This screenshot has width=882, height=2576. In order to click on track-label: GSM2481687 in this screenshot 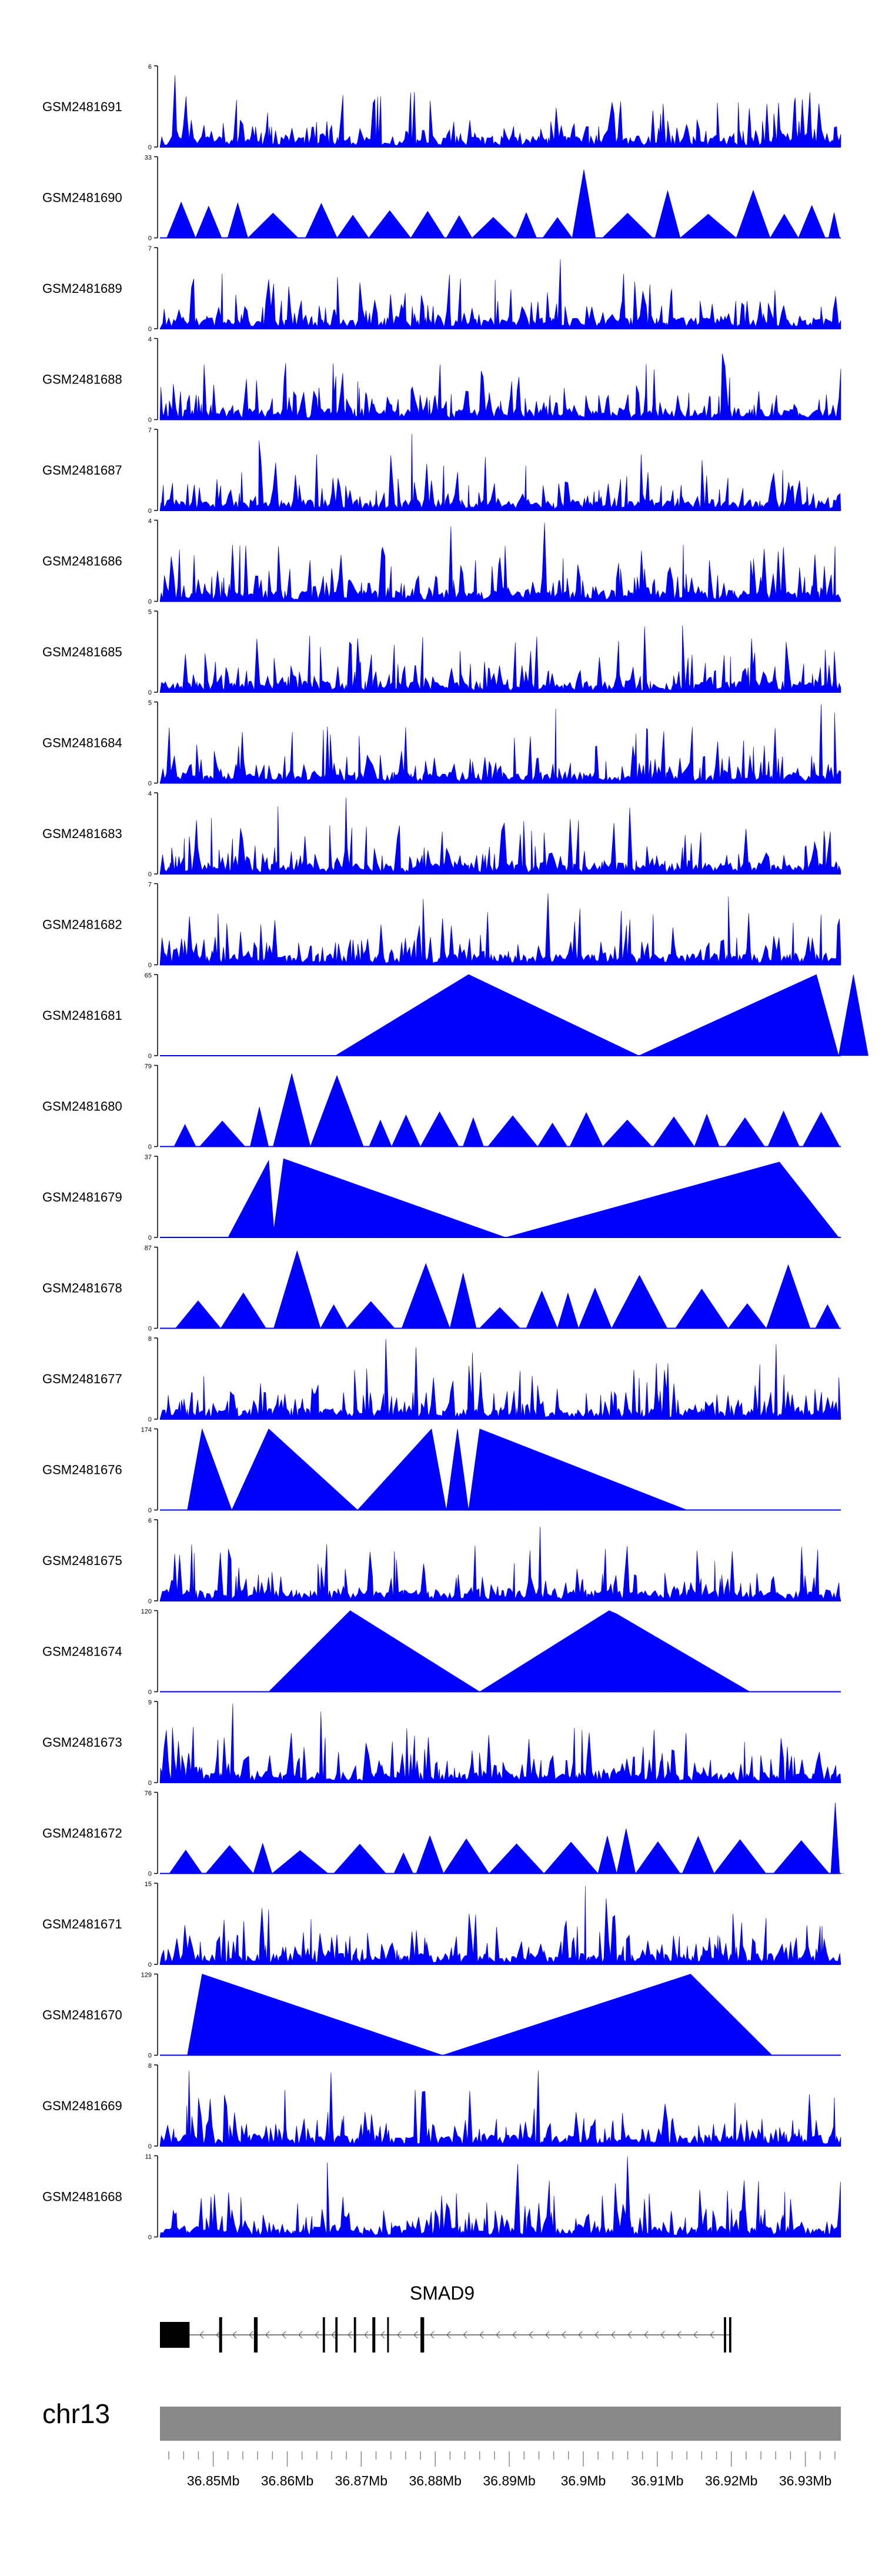, I will do `click(82, 470)`.